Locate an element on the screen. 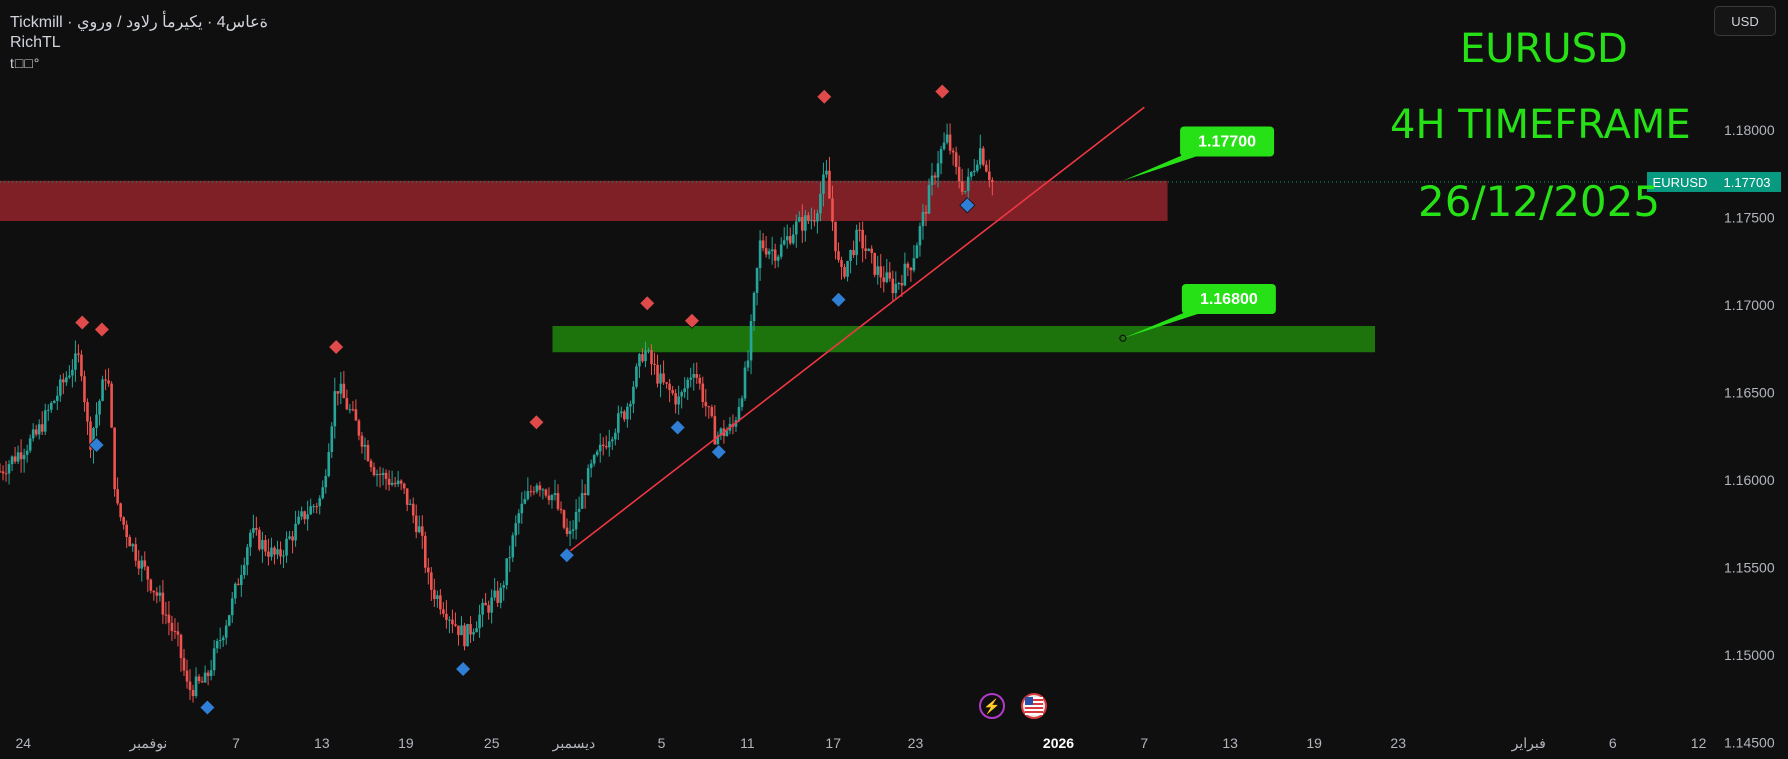  overlay-date-text: 26/12/2025 is located at coordinates (1539, 201).